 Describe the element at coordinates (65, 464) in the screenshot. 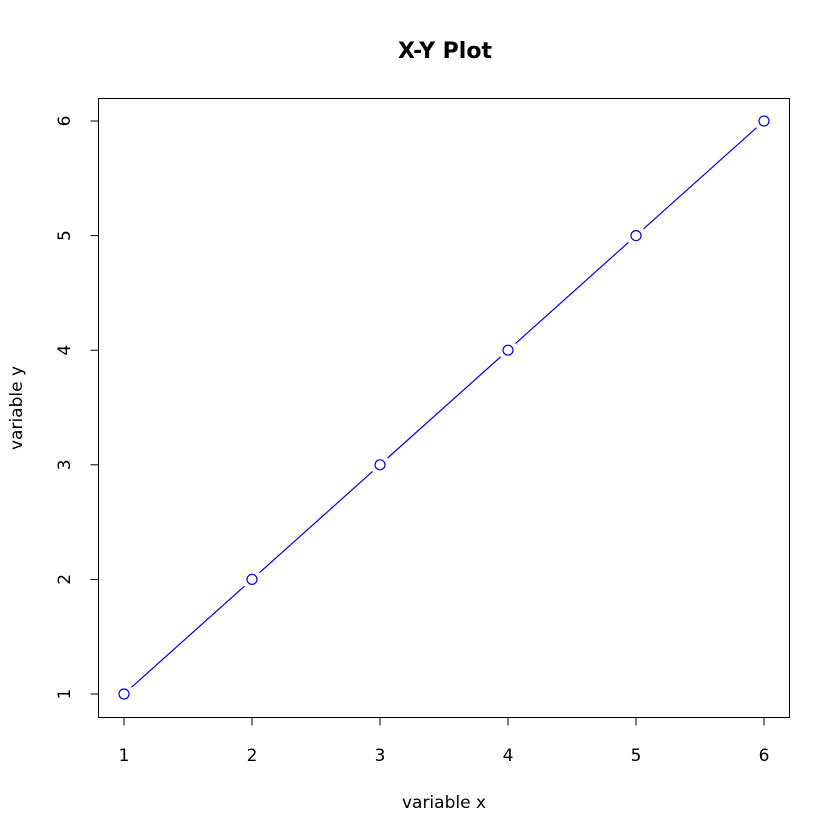

I see `y-tick-label: 3` at that location.